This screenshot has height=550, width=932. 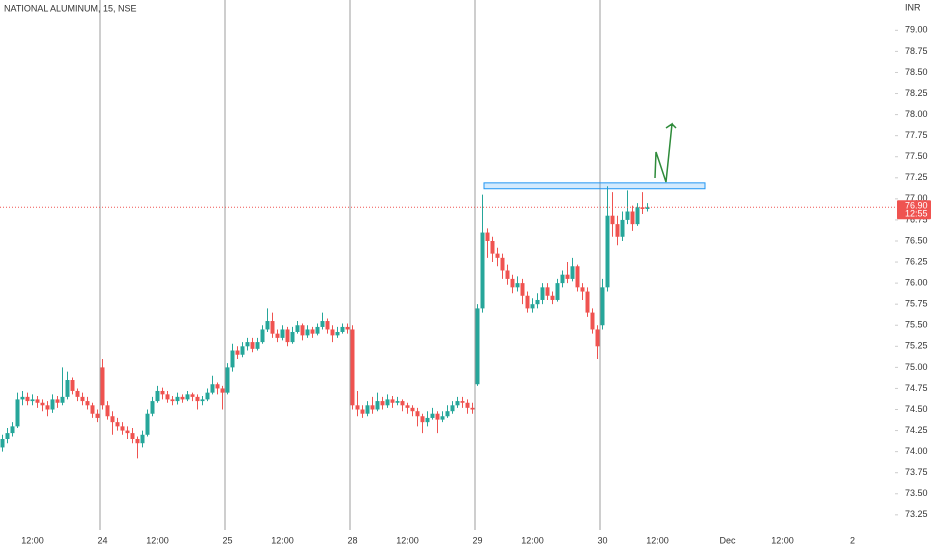 What do you see at coordinates (916, 346) in the screenshot?
I see `y-tick-label: 75.25` at bounding box center [916, 346].